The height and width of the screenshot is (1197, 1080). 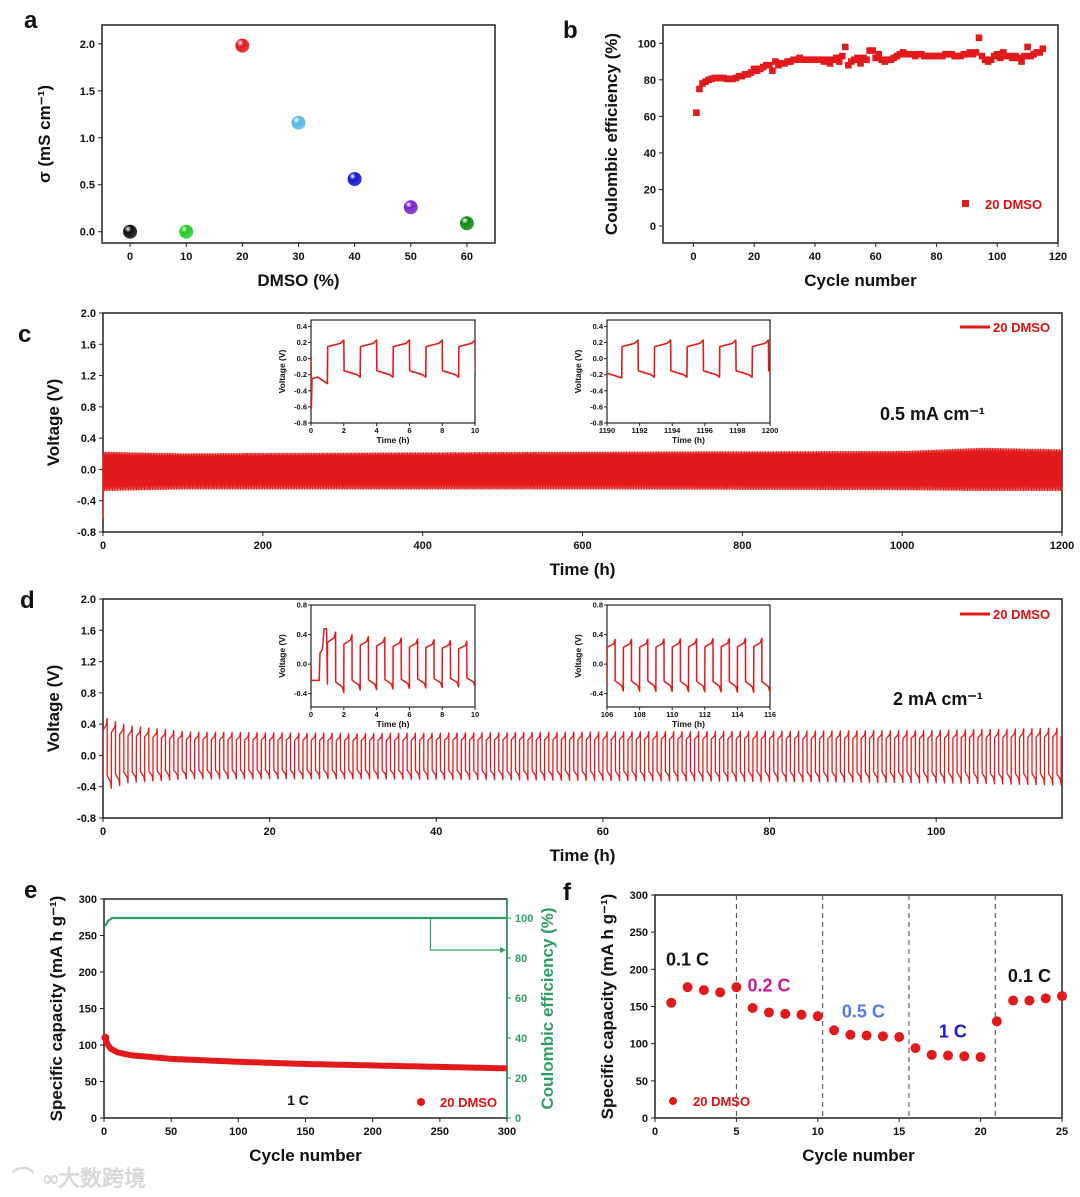 I want to click on right-y-tick-label-e: 0, so click(x=518, y=1119).